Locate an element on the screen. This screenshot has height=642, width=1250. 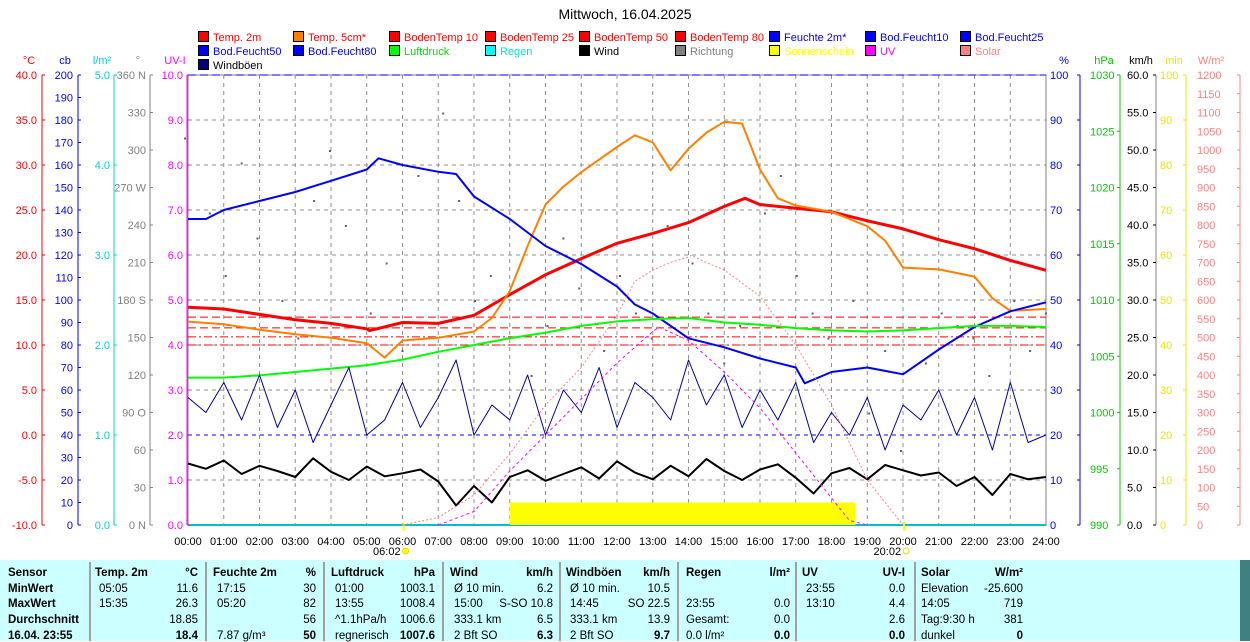
table-header: UV is located at coordinates (810, 573).